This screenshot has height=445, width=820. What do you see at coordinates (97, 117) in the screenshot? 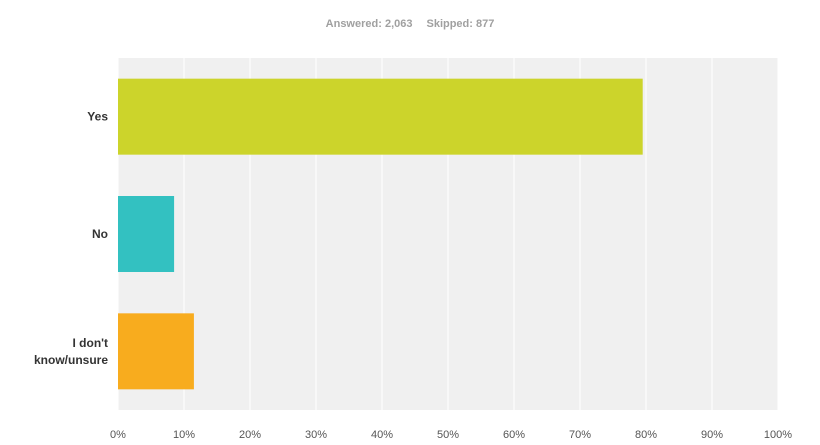
I see `category-label: Yes` at bounding box center [97, 117].